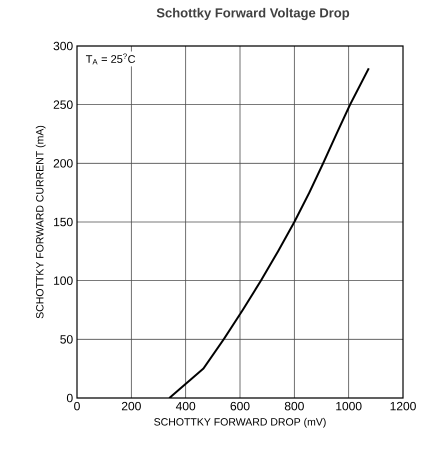  Describe the element at coordinates (186, 406) in the screenshot. I see `x-tick-label: 400` at that location.